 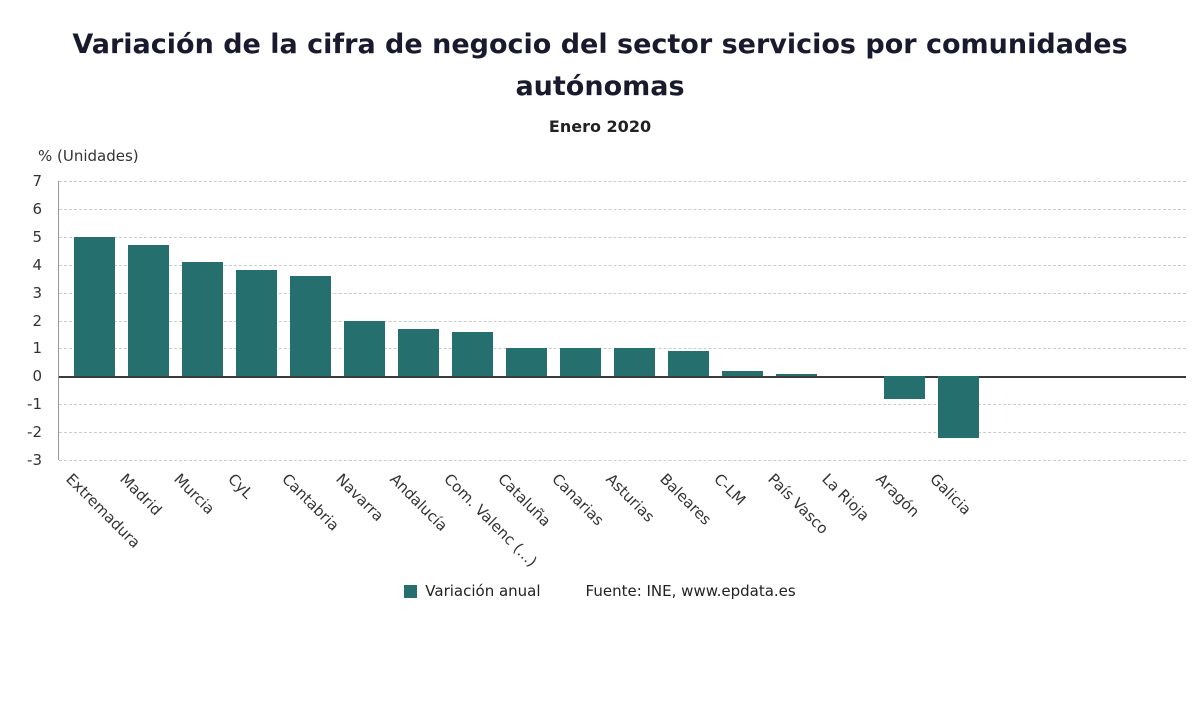 I want to click on x-axis-label: Madrid, so click(x=141, y=495).